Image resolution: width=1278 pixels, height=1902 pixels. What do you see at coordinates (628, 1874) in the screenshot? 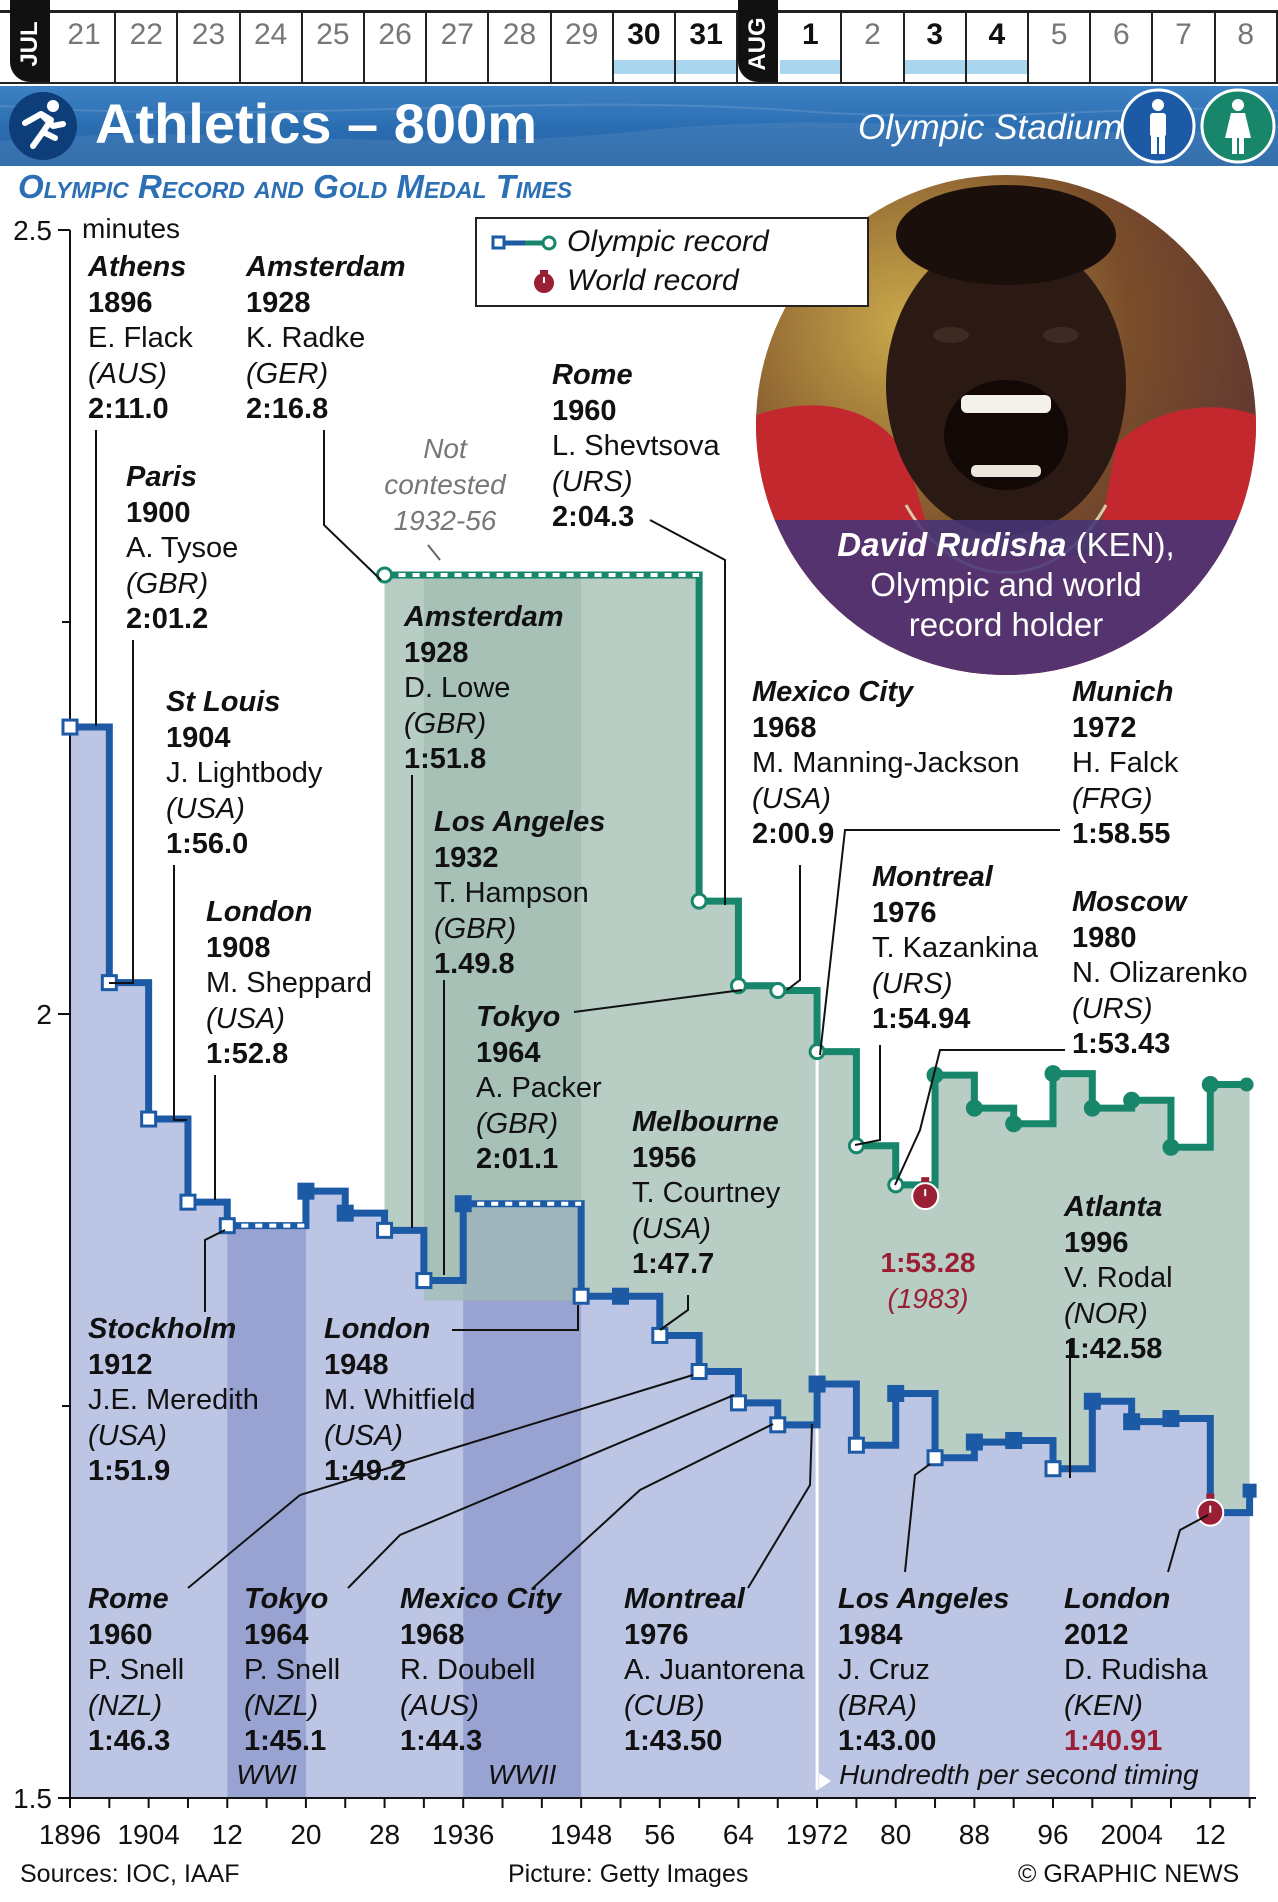
I see `picture-credit: Picture: Getty Images` at bounding box center [628, 1874].